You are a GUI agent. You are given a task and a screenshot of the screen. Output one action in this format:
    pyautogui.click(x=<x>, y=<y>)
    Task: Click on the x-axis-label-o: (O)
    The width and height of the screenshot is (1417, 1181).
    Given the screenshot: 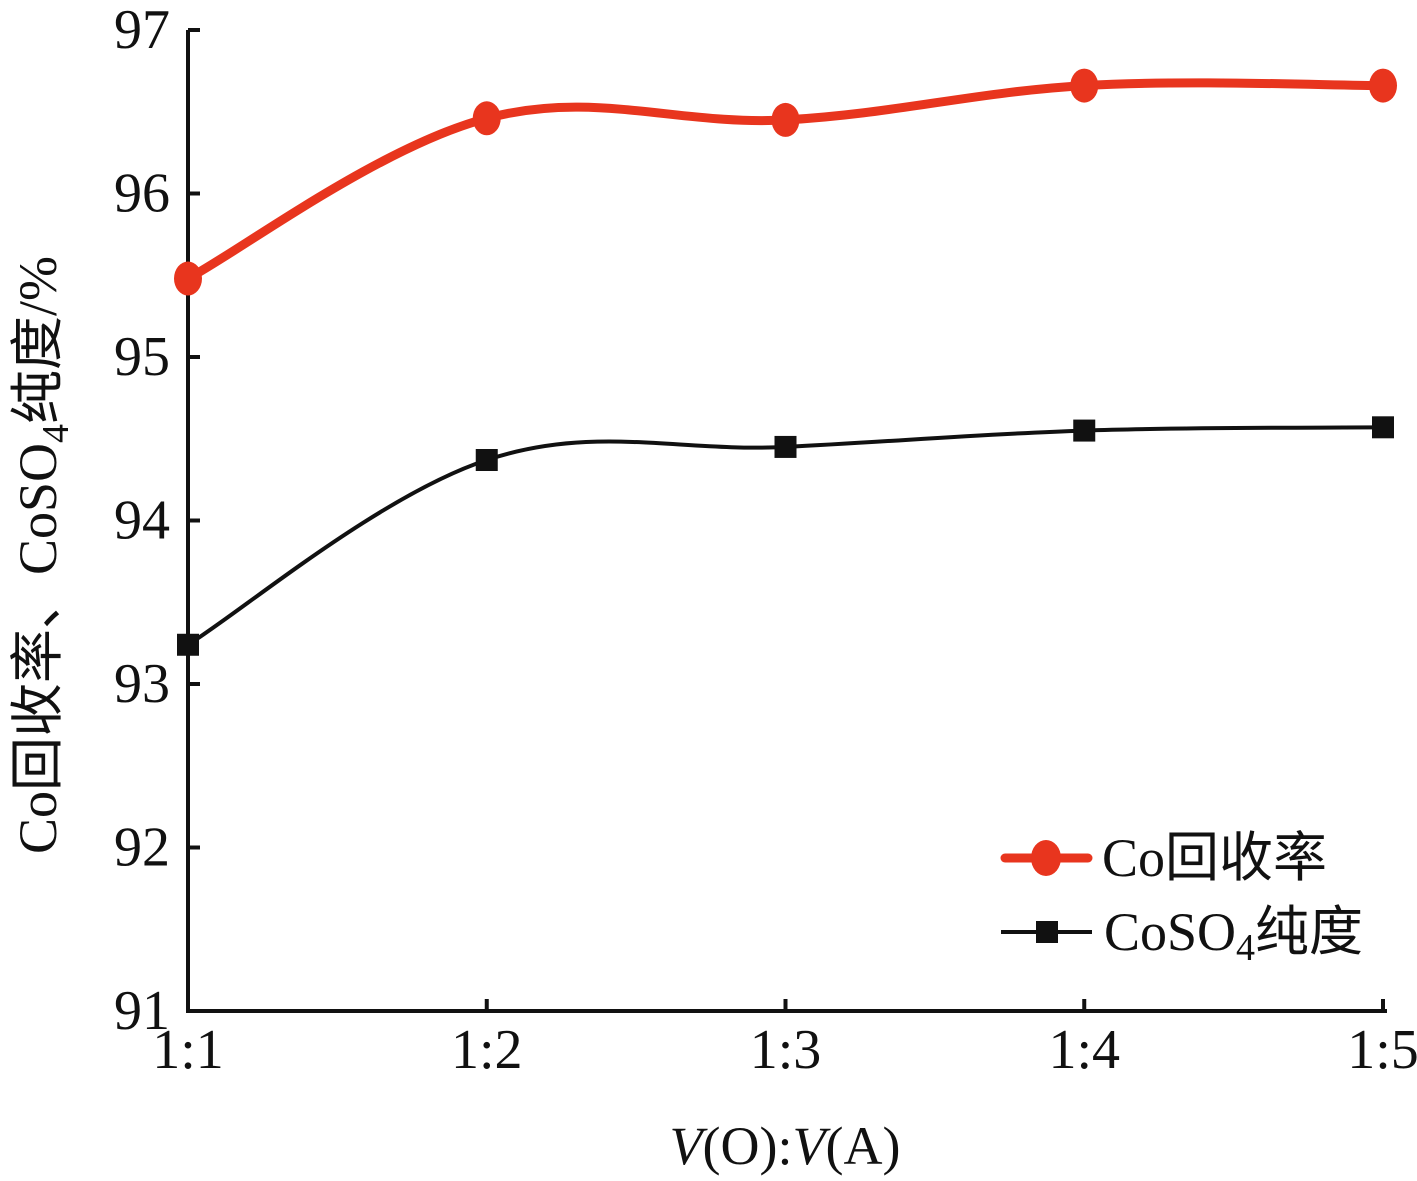 What is the action you would take?
    pyautogui.click(x=740, y=1146)
    